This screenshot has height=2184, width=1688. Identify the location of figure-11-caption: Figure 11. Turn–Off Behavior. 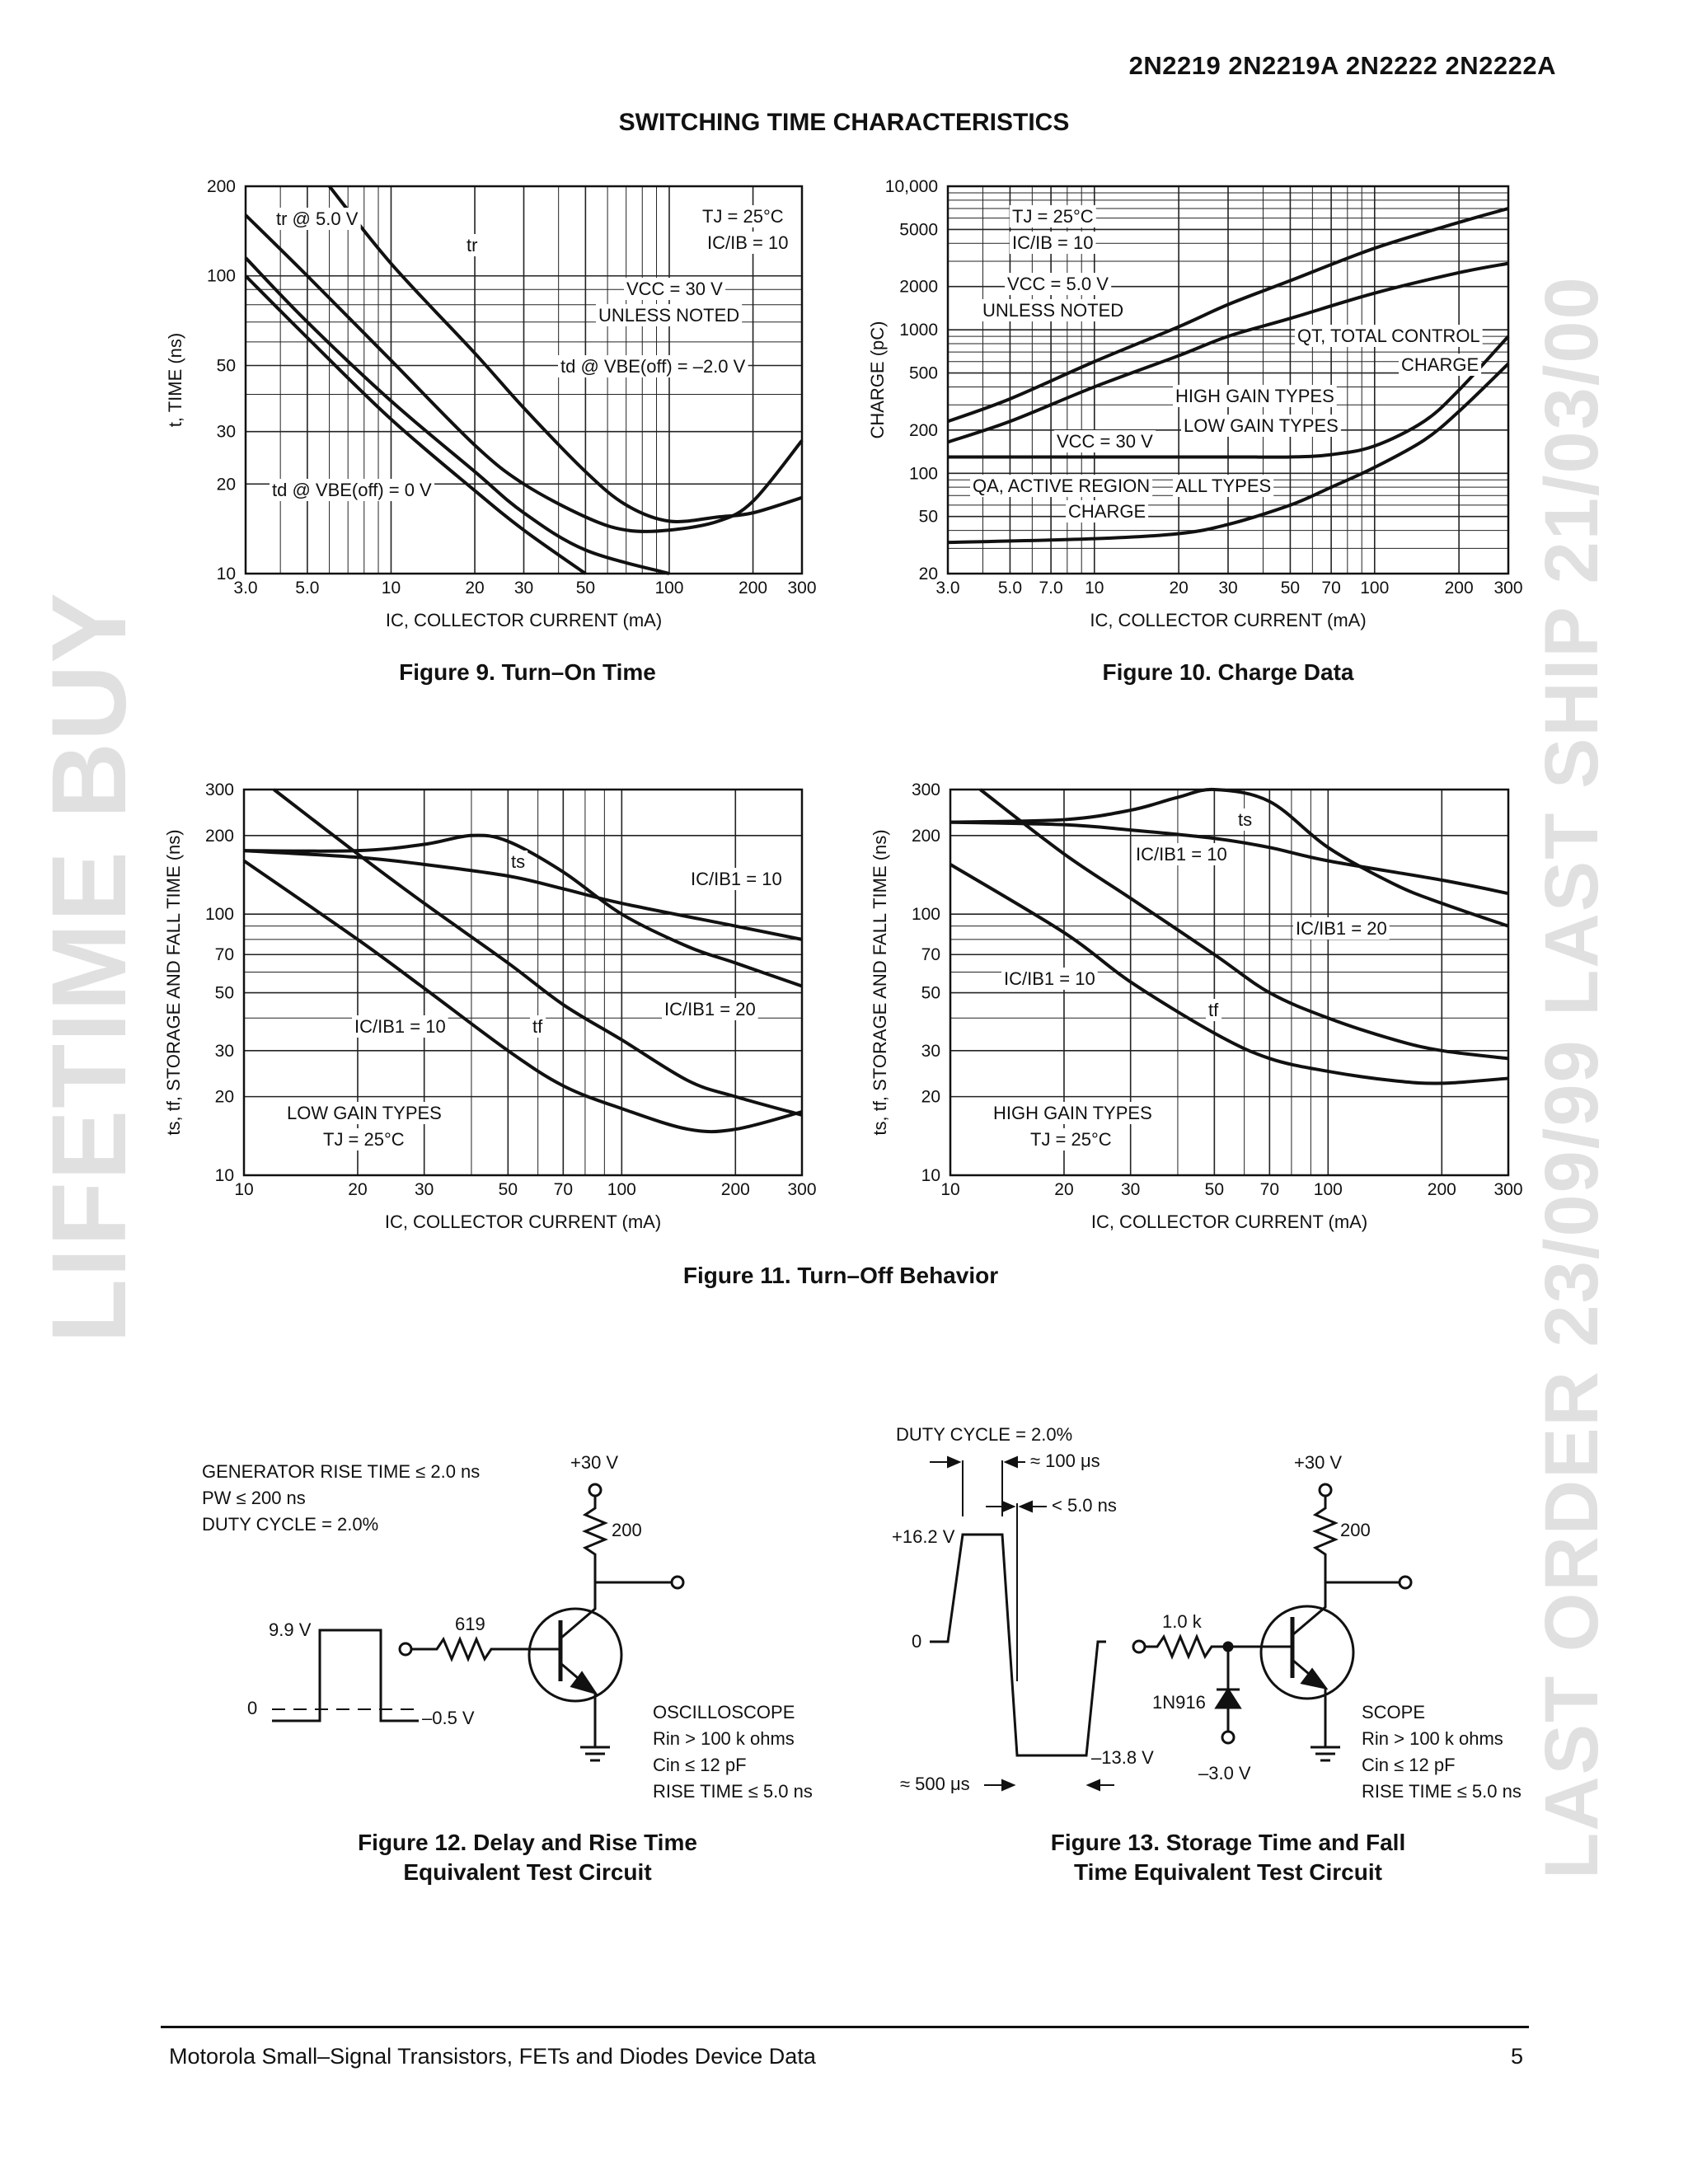
(841, 1275).